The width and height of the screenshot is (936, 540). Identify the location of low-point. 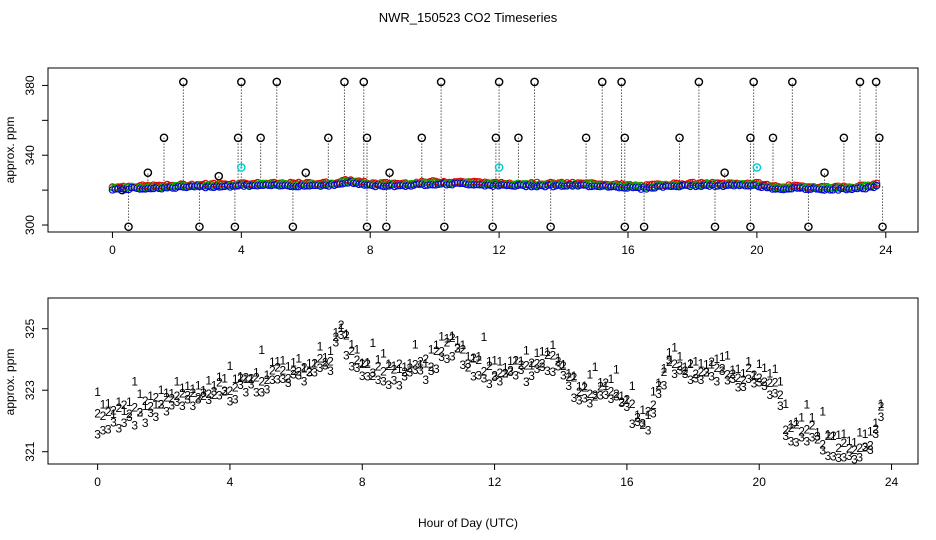
(386, 227).